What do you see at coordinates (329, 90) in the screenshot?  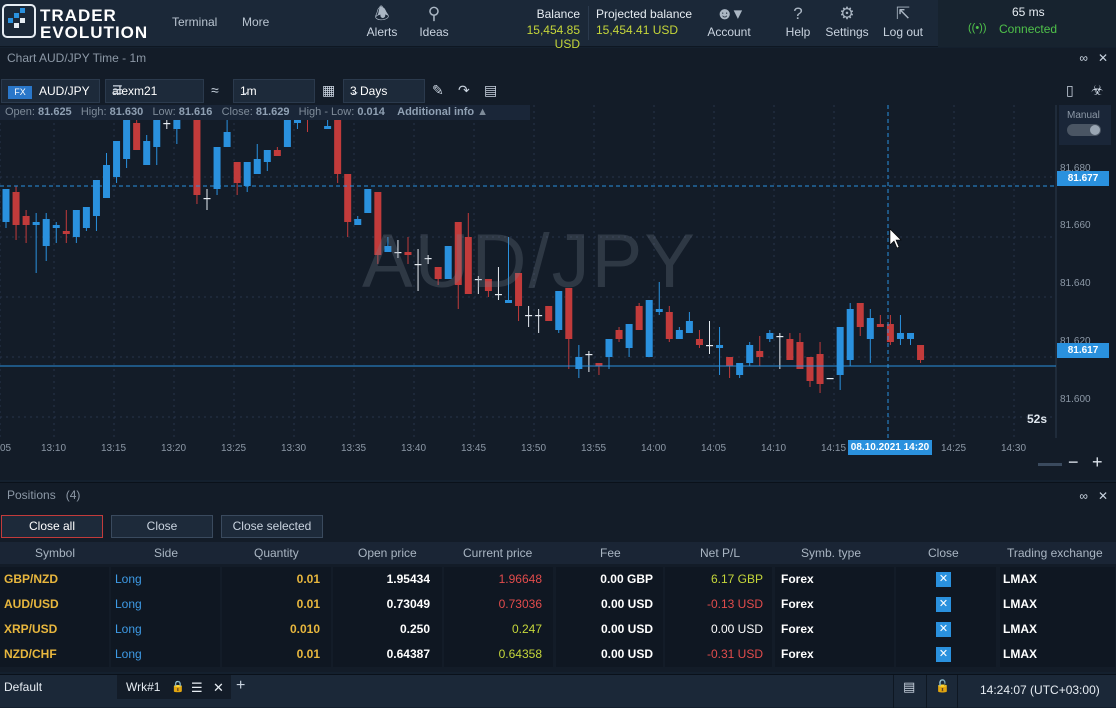 I see `candles-icon: ▦` at bounding box center [329, 90].